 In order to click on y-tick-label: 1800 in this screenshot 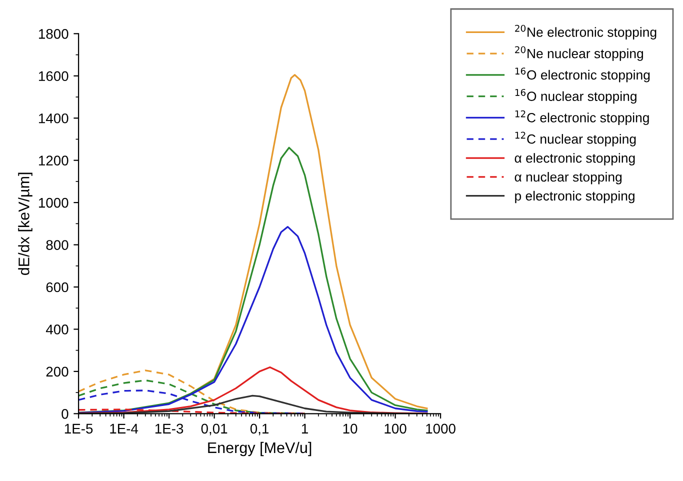, I will do `click(53, 34)`.